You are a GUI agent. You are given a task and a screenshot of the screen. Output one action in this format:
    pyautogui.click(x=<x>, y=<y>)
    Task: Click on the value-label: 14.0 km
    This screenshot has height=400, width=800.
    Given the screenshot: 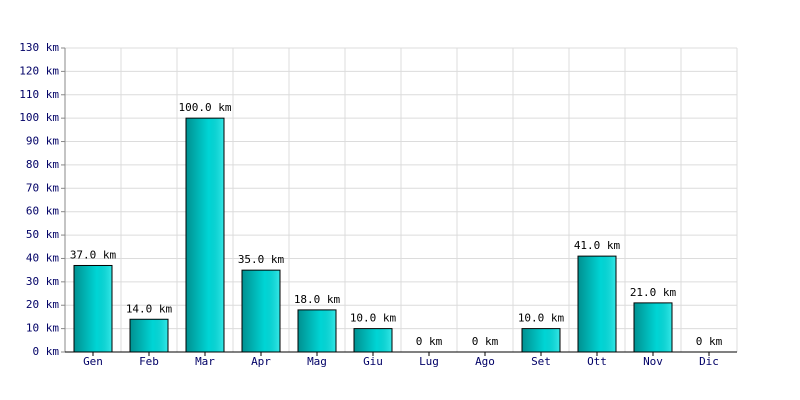 What is the action you would take?
    pyautogui.click(x=149, y=308)
    